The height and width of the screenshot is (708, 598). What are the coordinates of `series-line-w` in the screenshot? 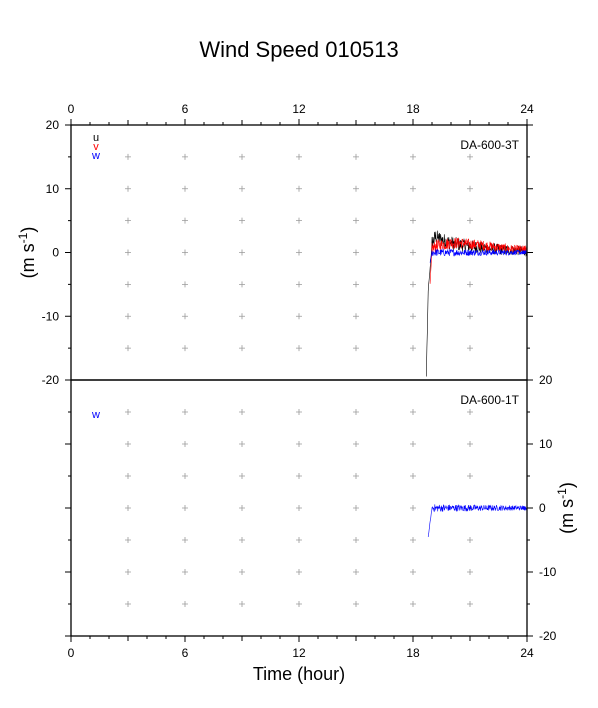 It's located at (478, 255).